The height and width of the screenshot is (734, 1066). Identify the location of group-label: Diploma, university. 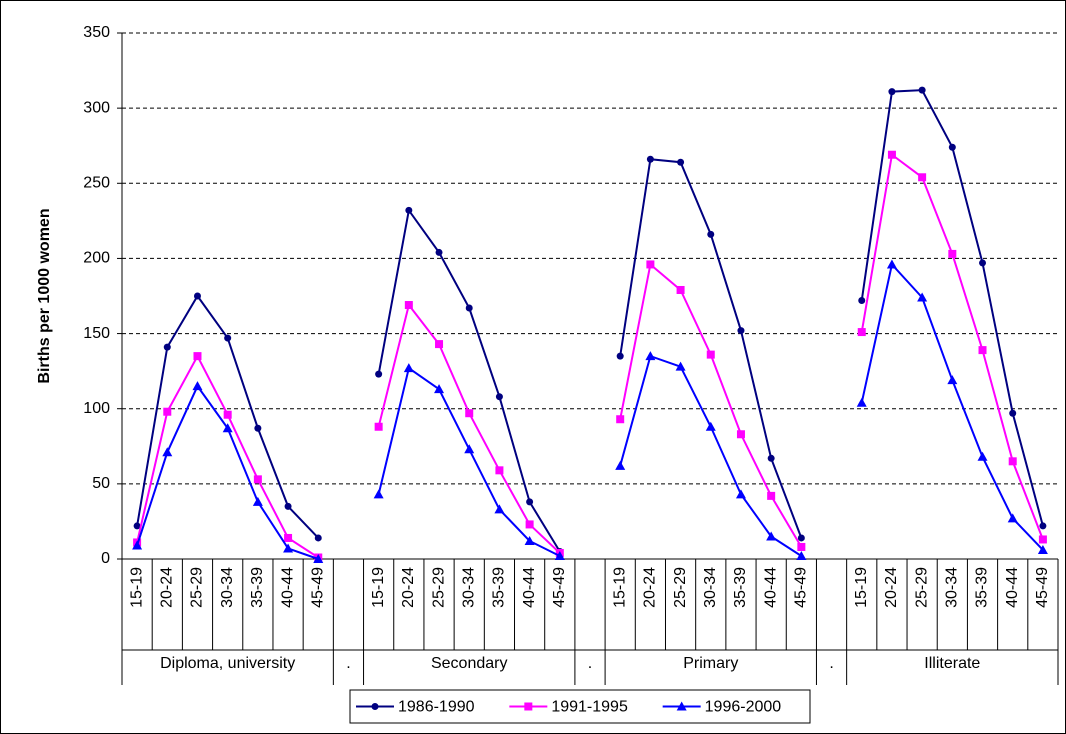
(227, 663).